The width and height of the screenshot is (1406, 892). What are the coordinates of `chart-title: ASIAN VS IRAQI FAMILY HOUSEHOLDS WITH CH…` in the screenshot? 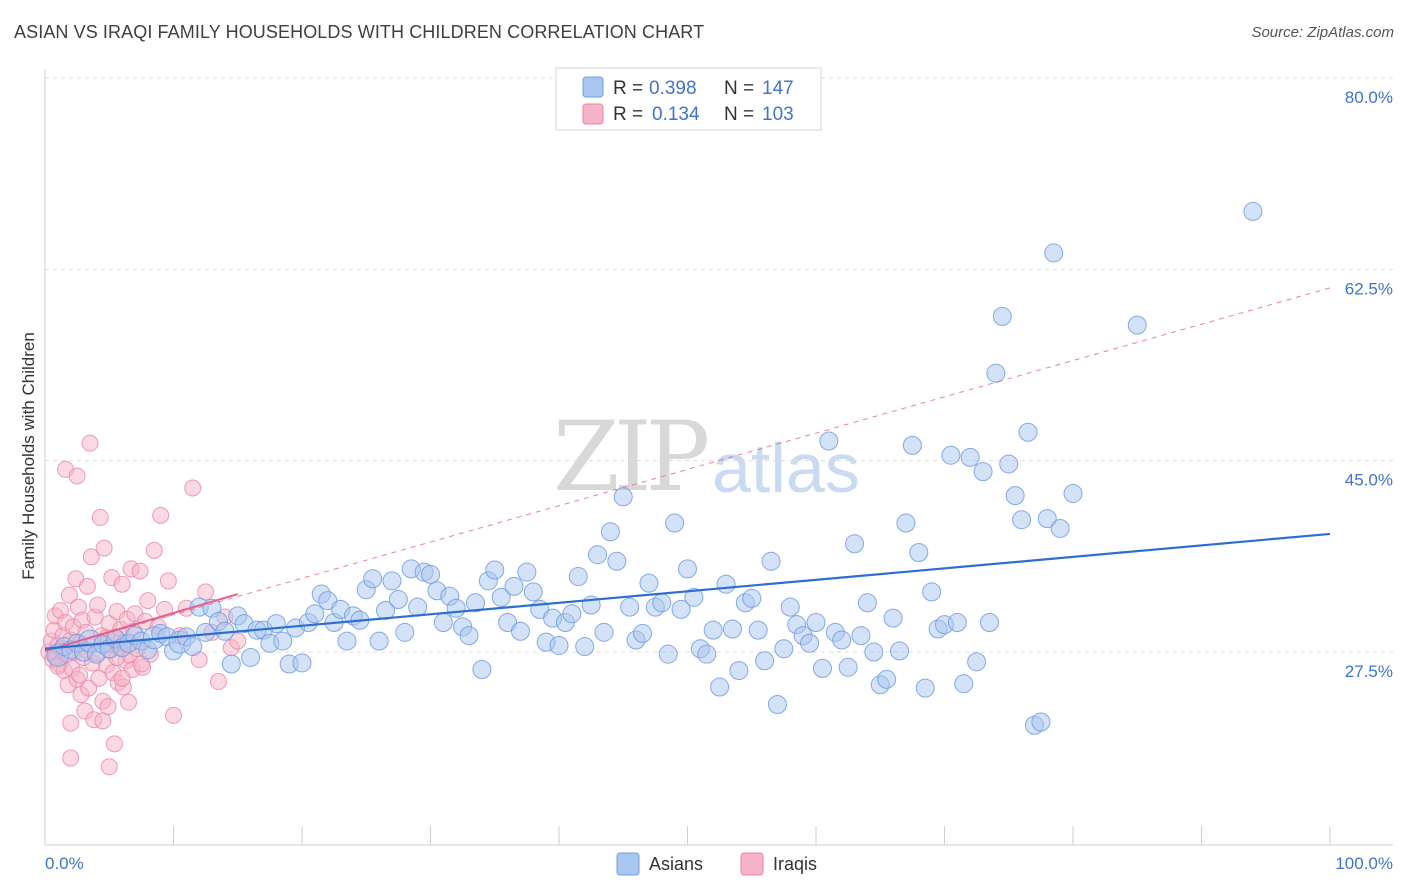 It's located at (359, 32).